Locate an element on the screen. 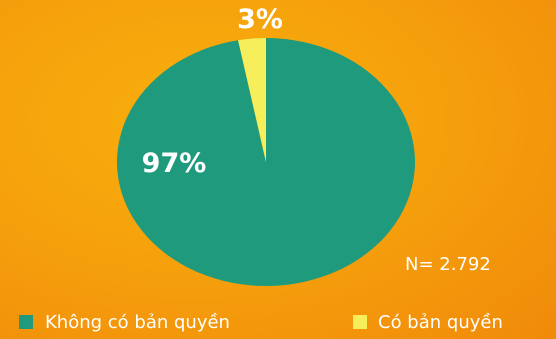 The image size is (556, 339). legend-item: Không có bản quyền is located at coordinates (124, 322).